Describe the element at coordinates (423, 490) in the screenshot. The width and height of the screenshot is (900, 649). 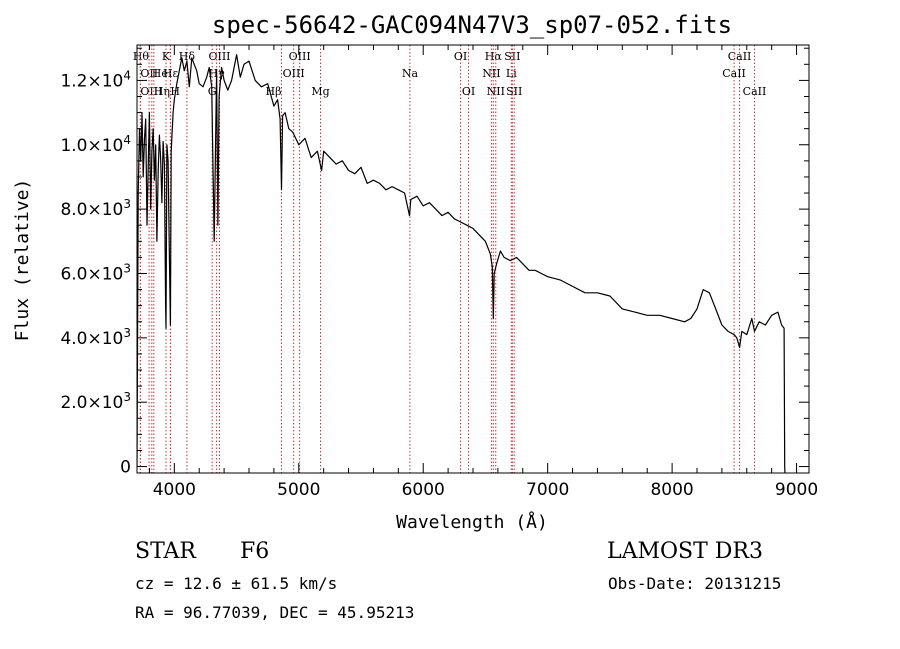
I see `x-tick-label-2: 6000` at that location.